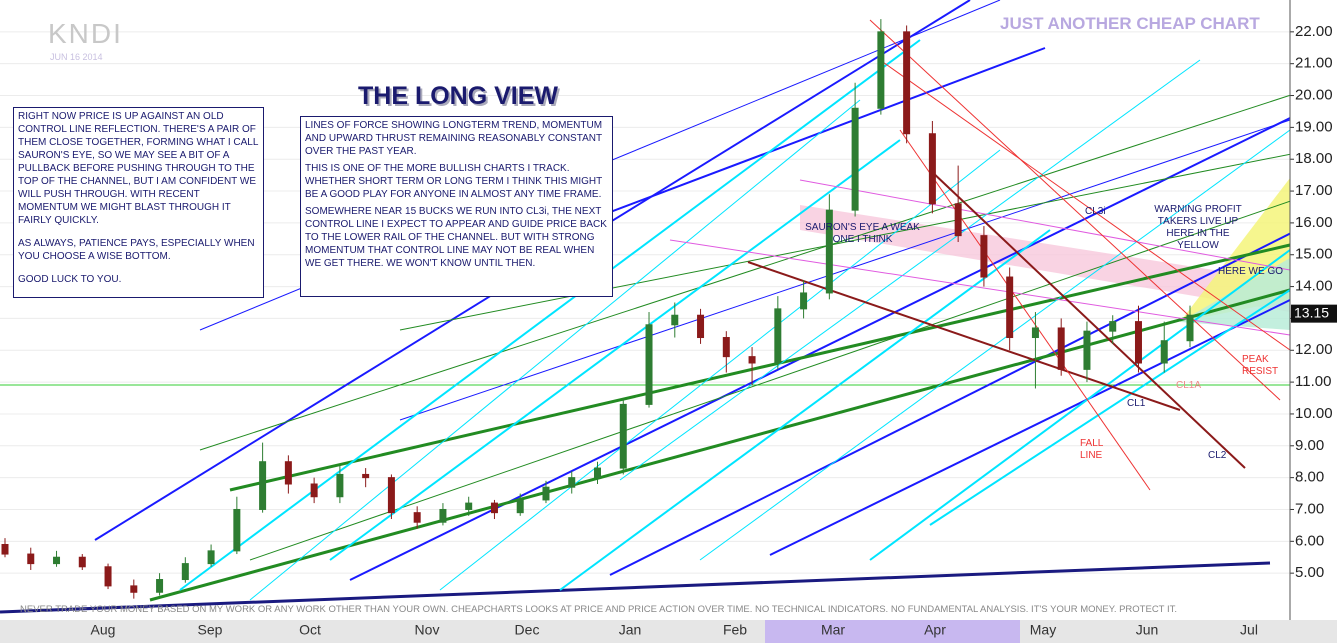 This screenshot has width=1337, height=643. I want to click on cyan-line, so click(1110, 407).